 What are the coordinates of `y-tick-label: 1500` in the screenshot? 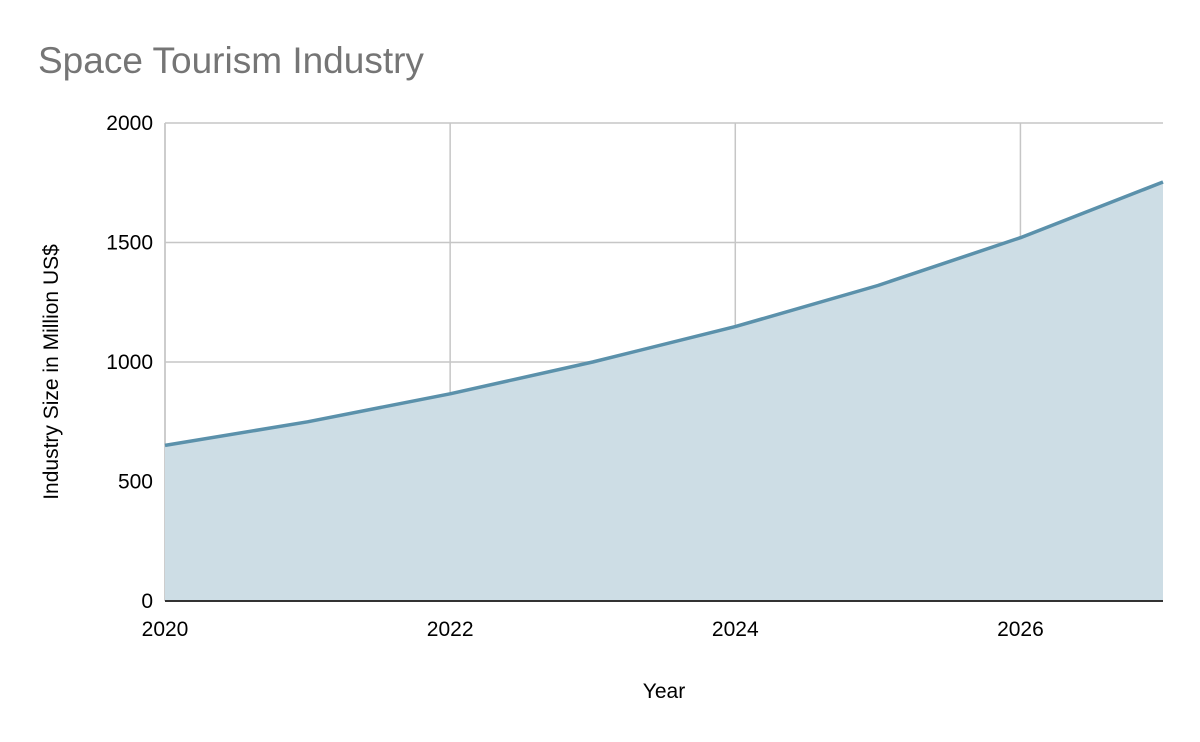 It's located at (129, 243).